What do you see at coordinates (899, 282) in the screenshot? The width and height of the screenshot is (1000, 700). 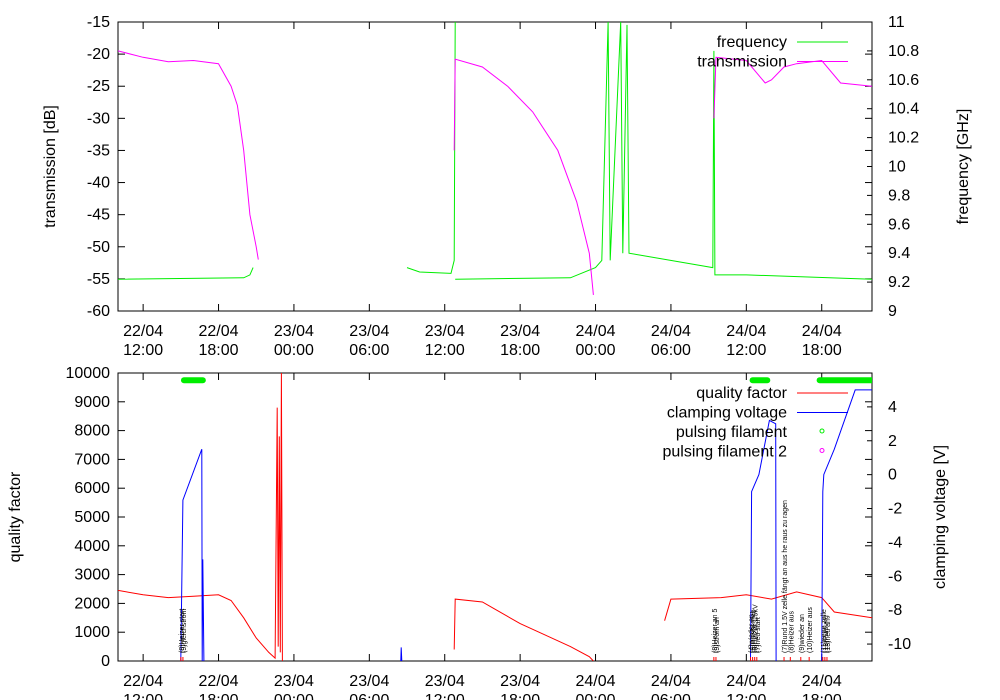 I see `y2-tick-label: 9.2` at bounding box center [899, 282].